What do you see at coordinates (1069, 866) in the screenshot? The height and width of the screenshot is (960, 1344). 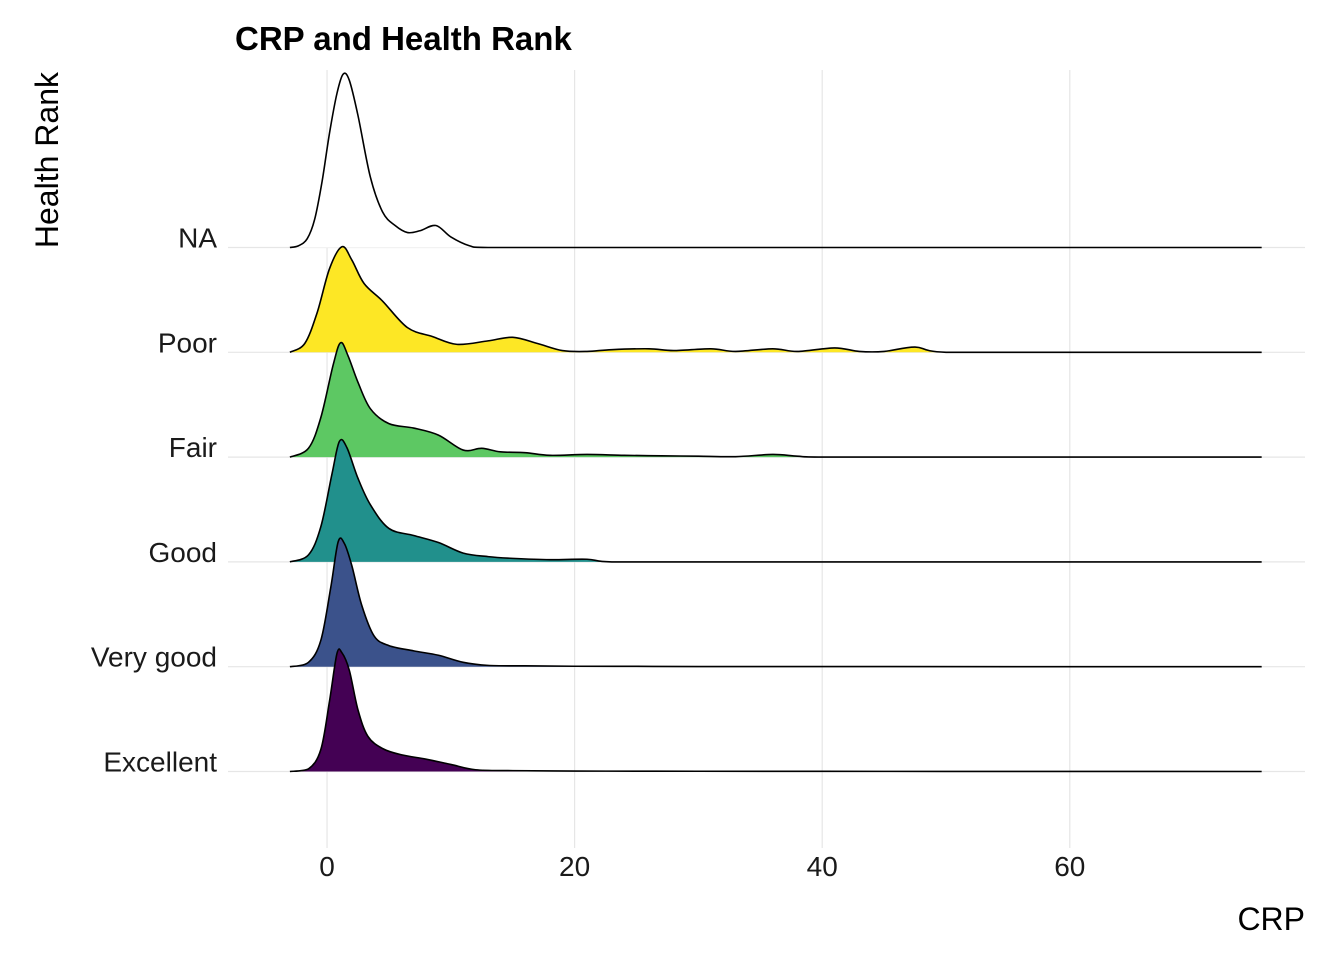 I see `x-tick-label: 60` at bounding box center [1069, 866].